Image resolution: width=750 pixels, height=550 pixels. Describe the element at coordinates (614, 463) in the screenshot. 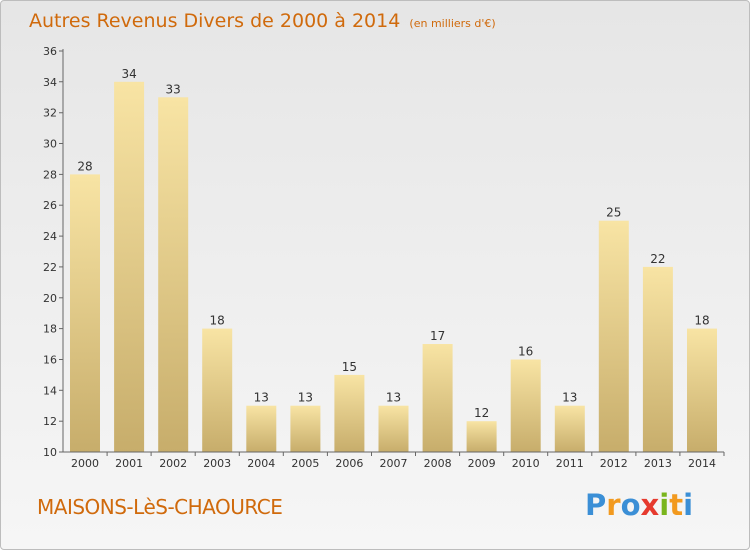

I see `x-tick-label-2012: 2012` at that location.